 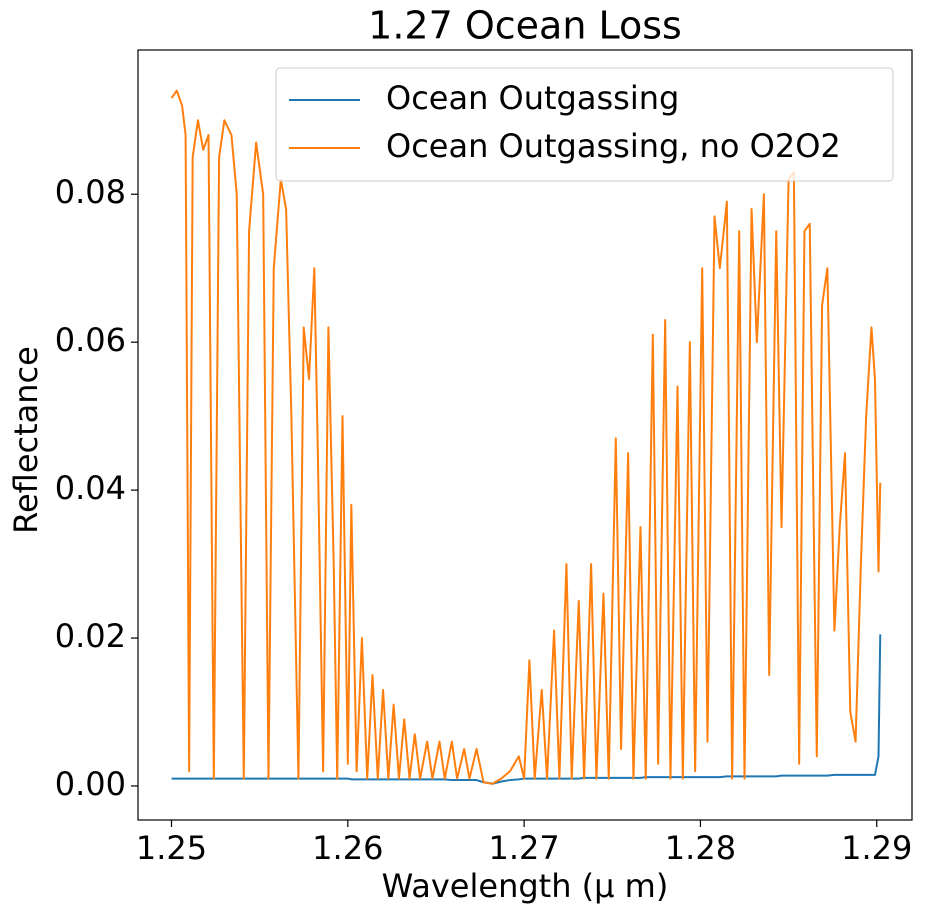 I want to click on legend-label: Ocean Outgassing, so click(x=532, y=98).